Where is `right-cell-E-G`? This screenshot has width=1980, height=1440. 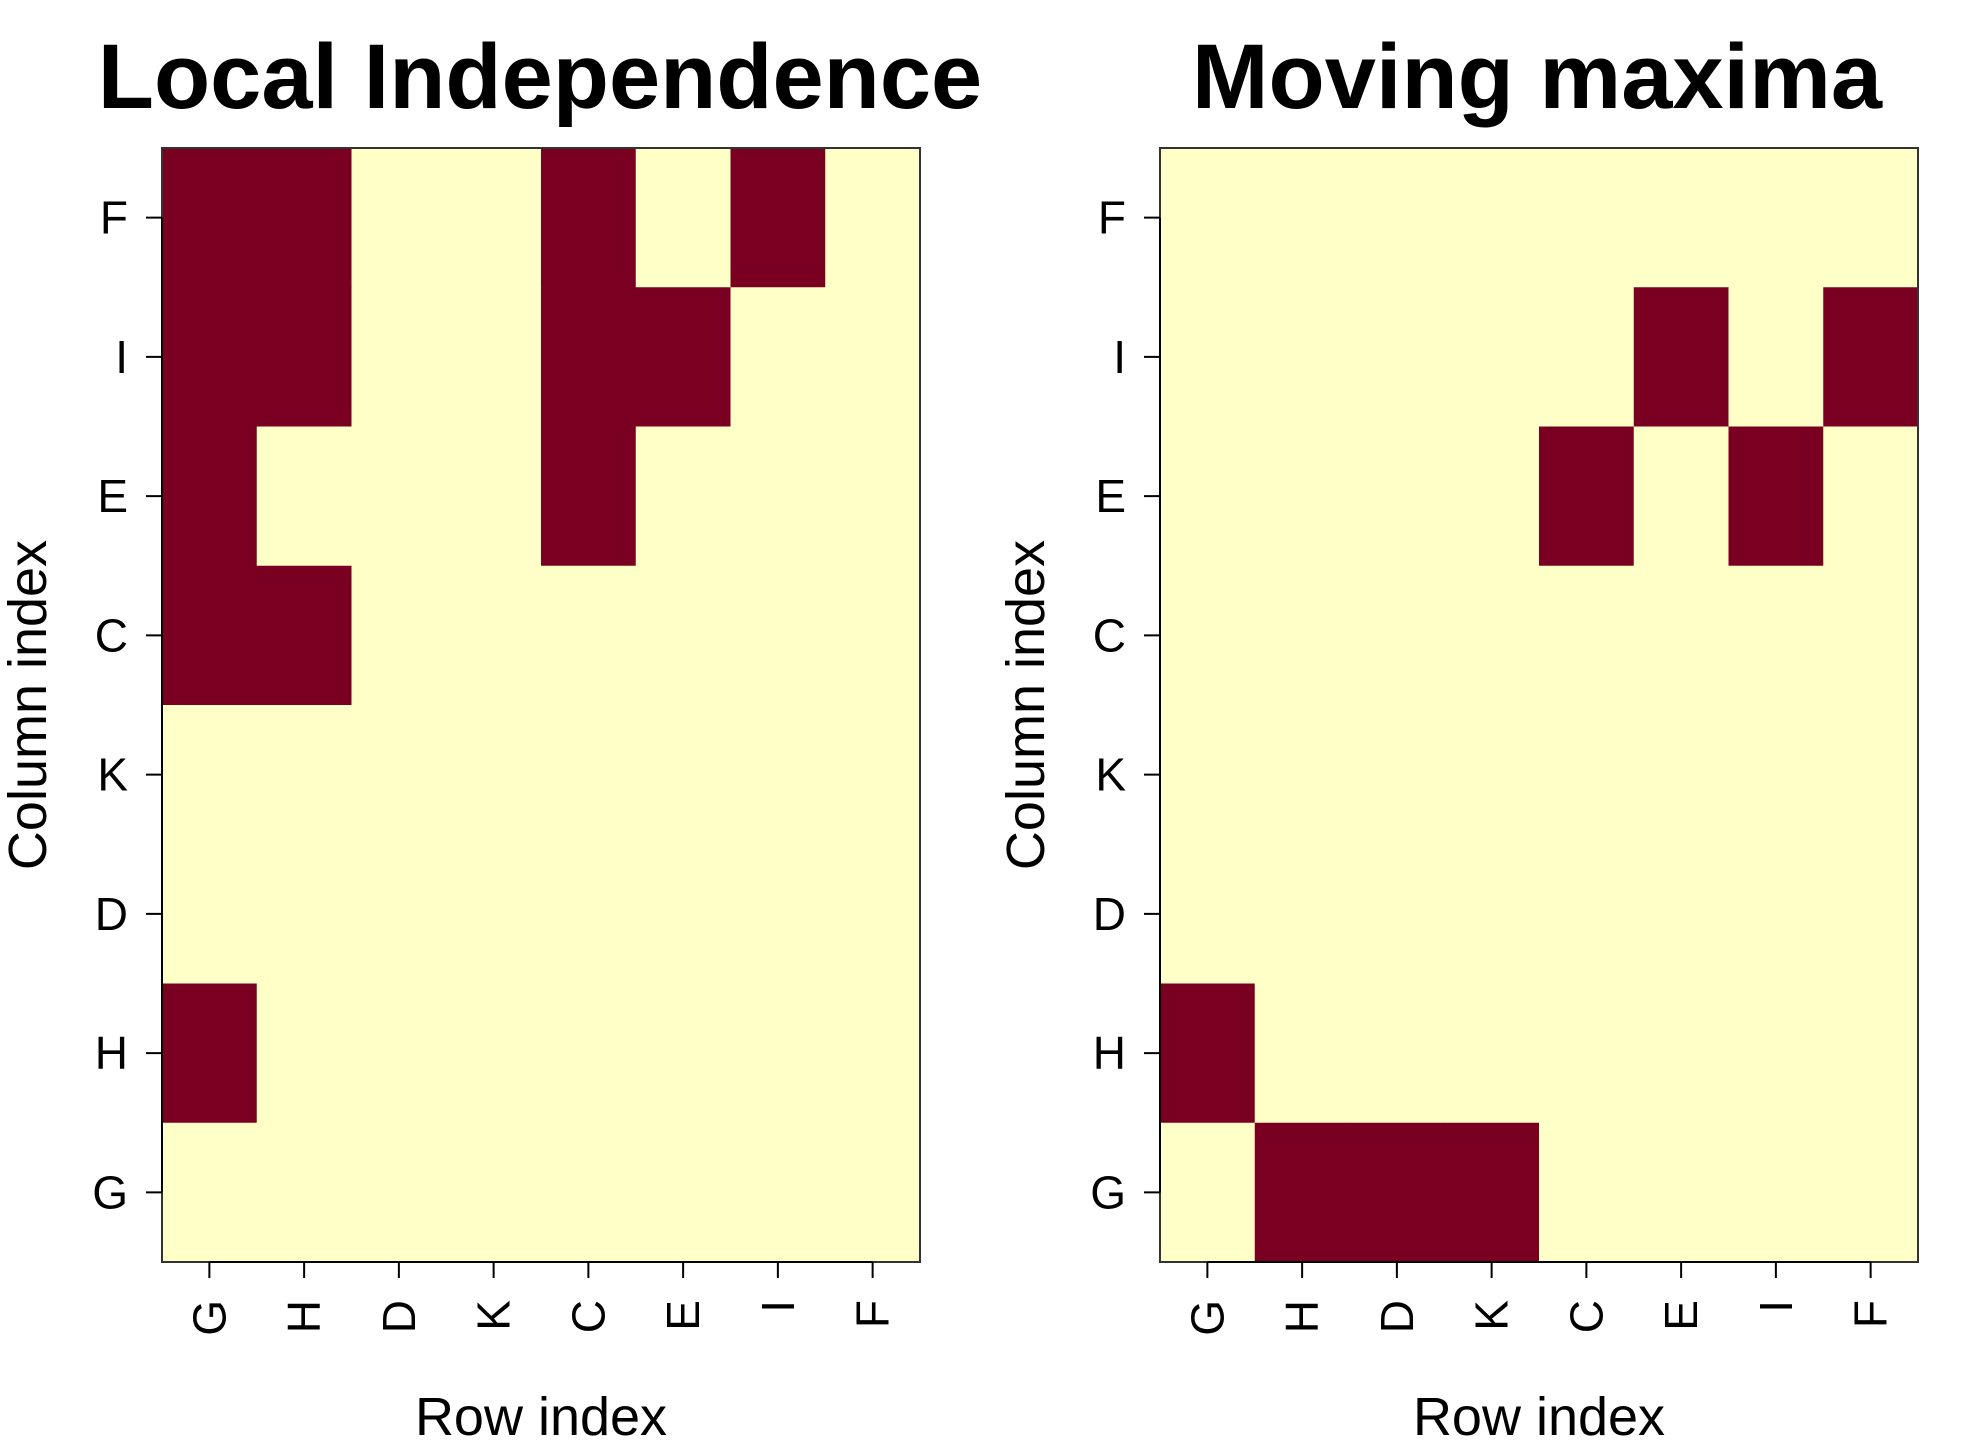 right-cell-E-G is located at coordinates (1208, 496).